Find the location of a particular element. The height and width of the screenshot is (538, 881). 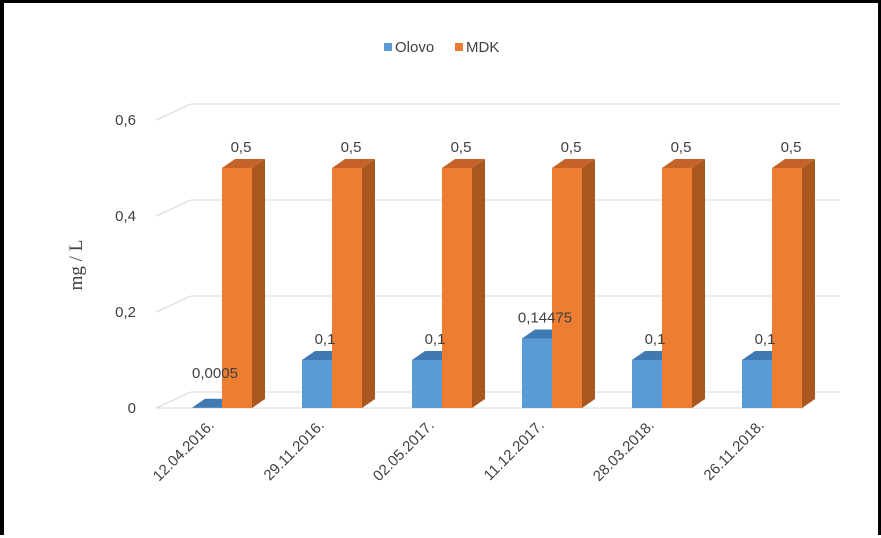

x-tick-label: 02.05.2017. is located at coordinates (404, 451).